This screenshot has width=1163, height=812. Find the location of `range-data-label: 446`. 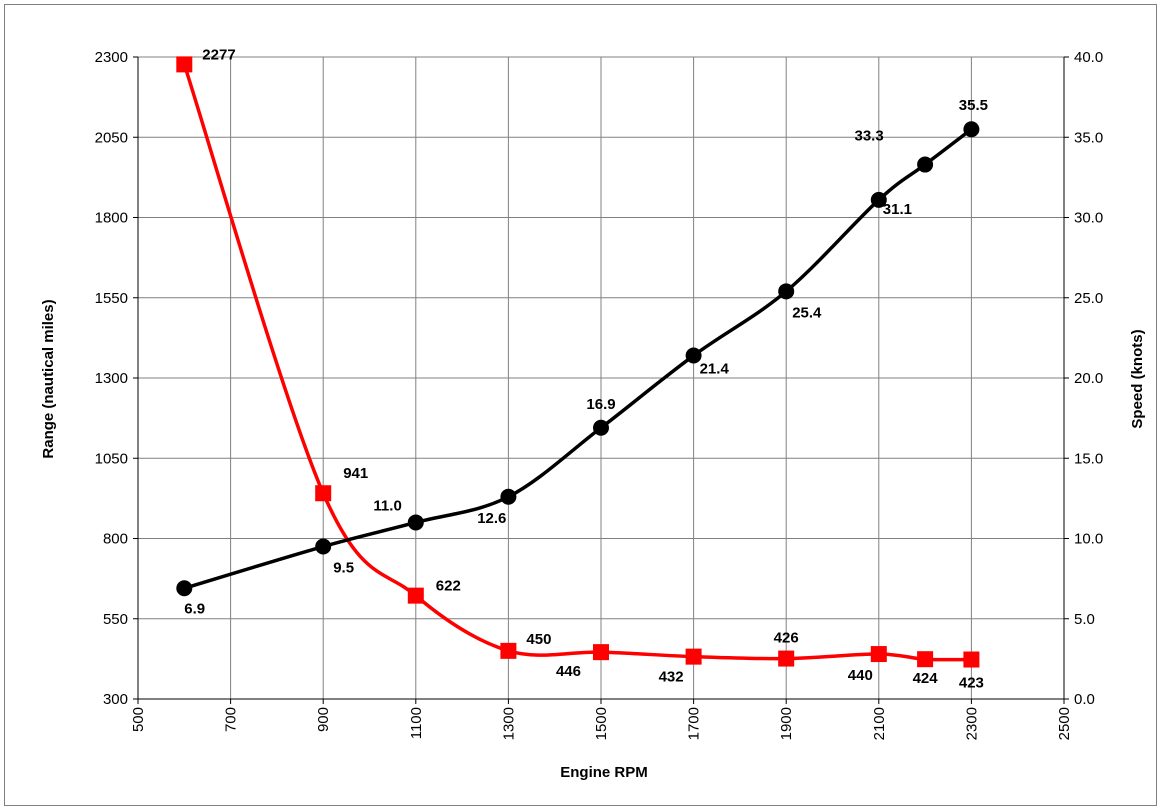

range-data-label: 446 is located at coordinates (568, 671).